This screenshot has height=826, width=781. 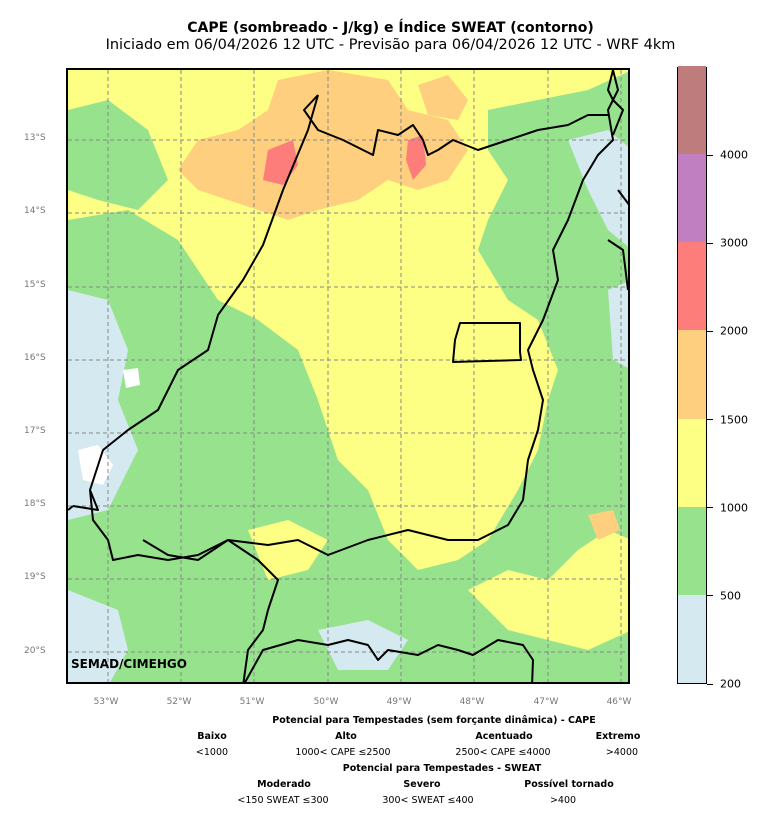 I want to click on cape-cat-name: Extremo, so click(x=618, y=736).